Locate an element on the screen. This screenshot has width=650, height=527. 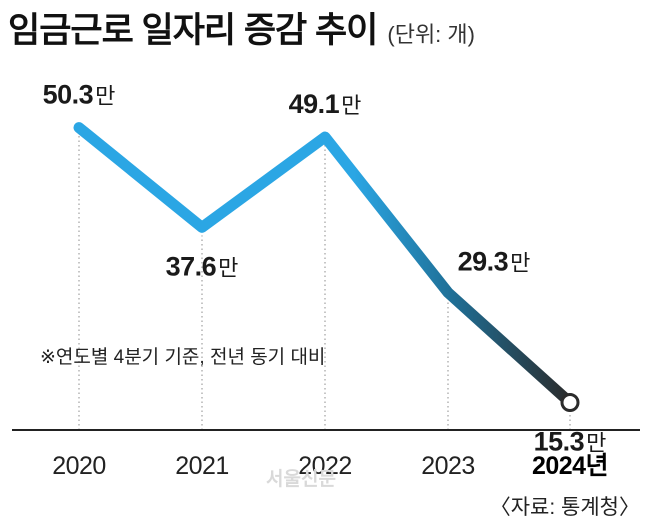
x-tick-label-1: 2021 is located at coordinates (202, 466).